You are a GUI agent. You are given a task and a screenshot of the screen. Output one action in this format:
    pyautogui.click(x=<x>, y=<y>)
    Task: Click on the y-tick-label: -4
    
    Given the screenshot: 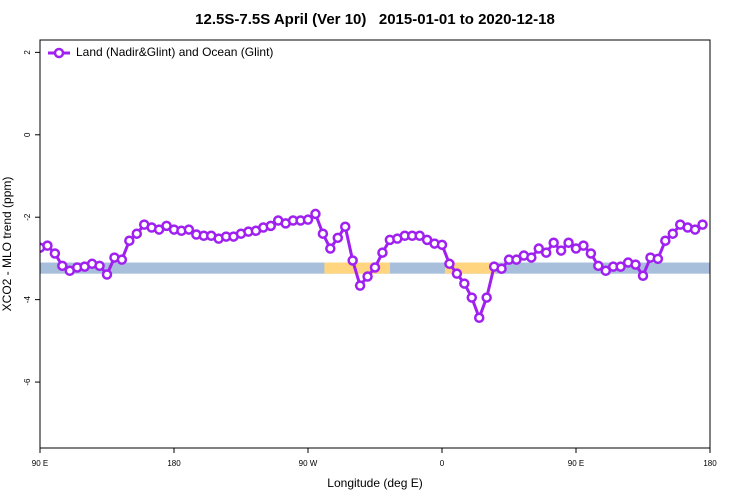 What is the action you would take?
    pyautogui.click(x=27, y=300)
    